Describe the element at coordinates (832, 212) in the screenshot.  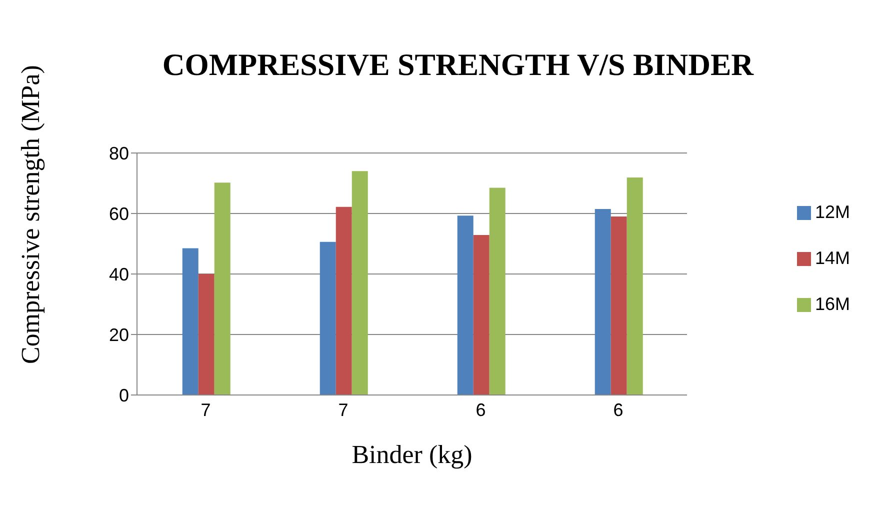
I see `legend-label: 12M` at that location.